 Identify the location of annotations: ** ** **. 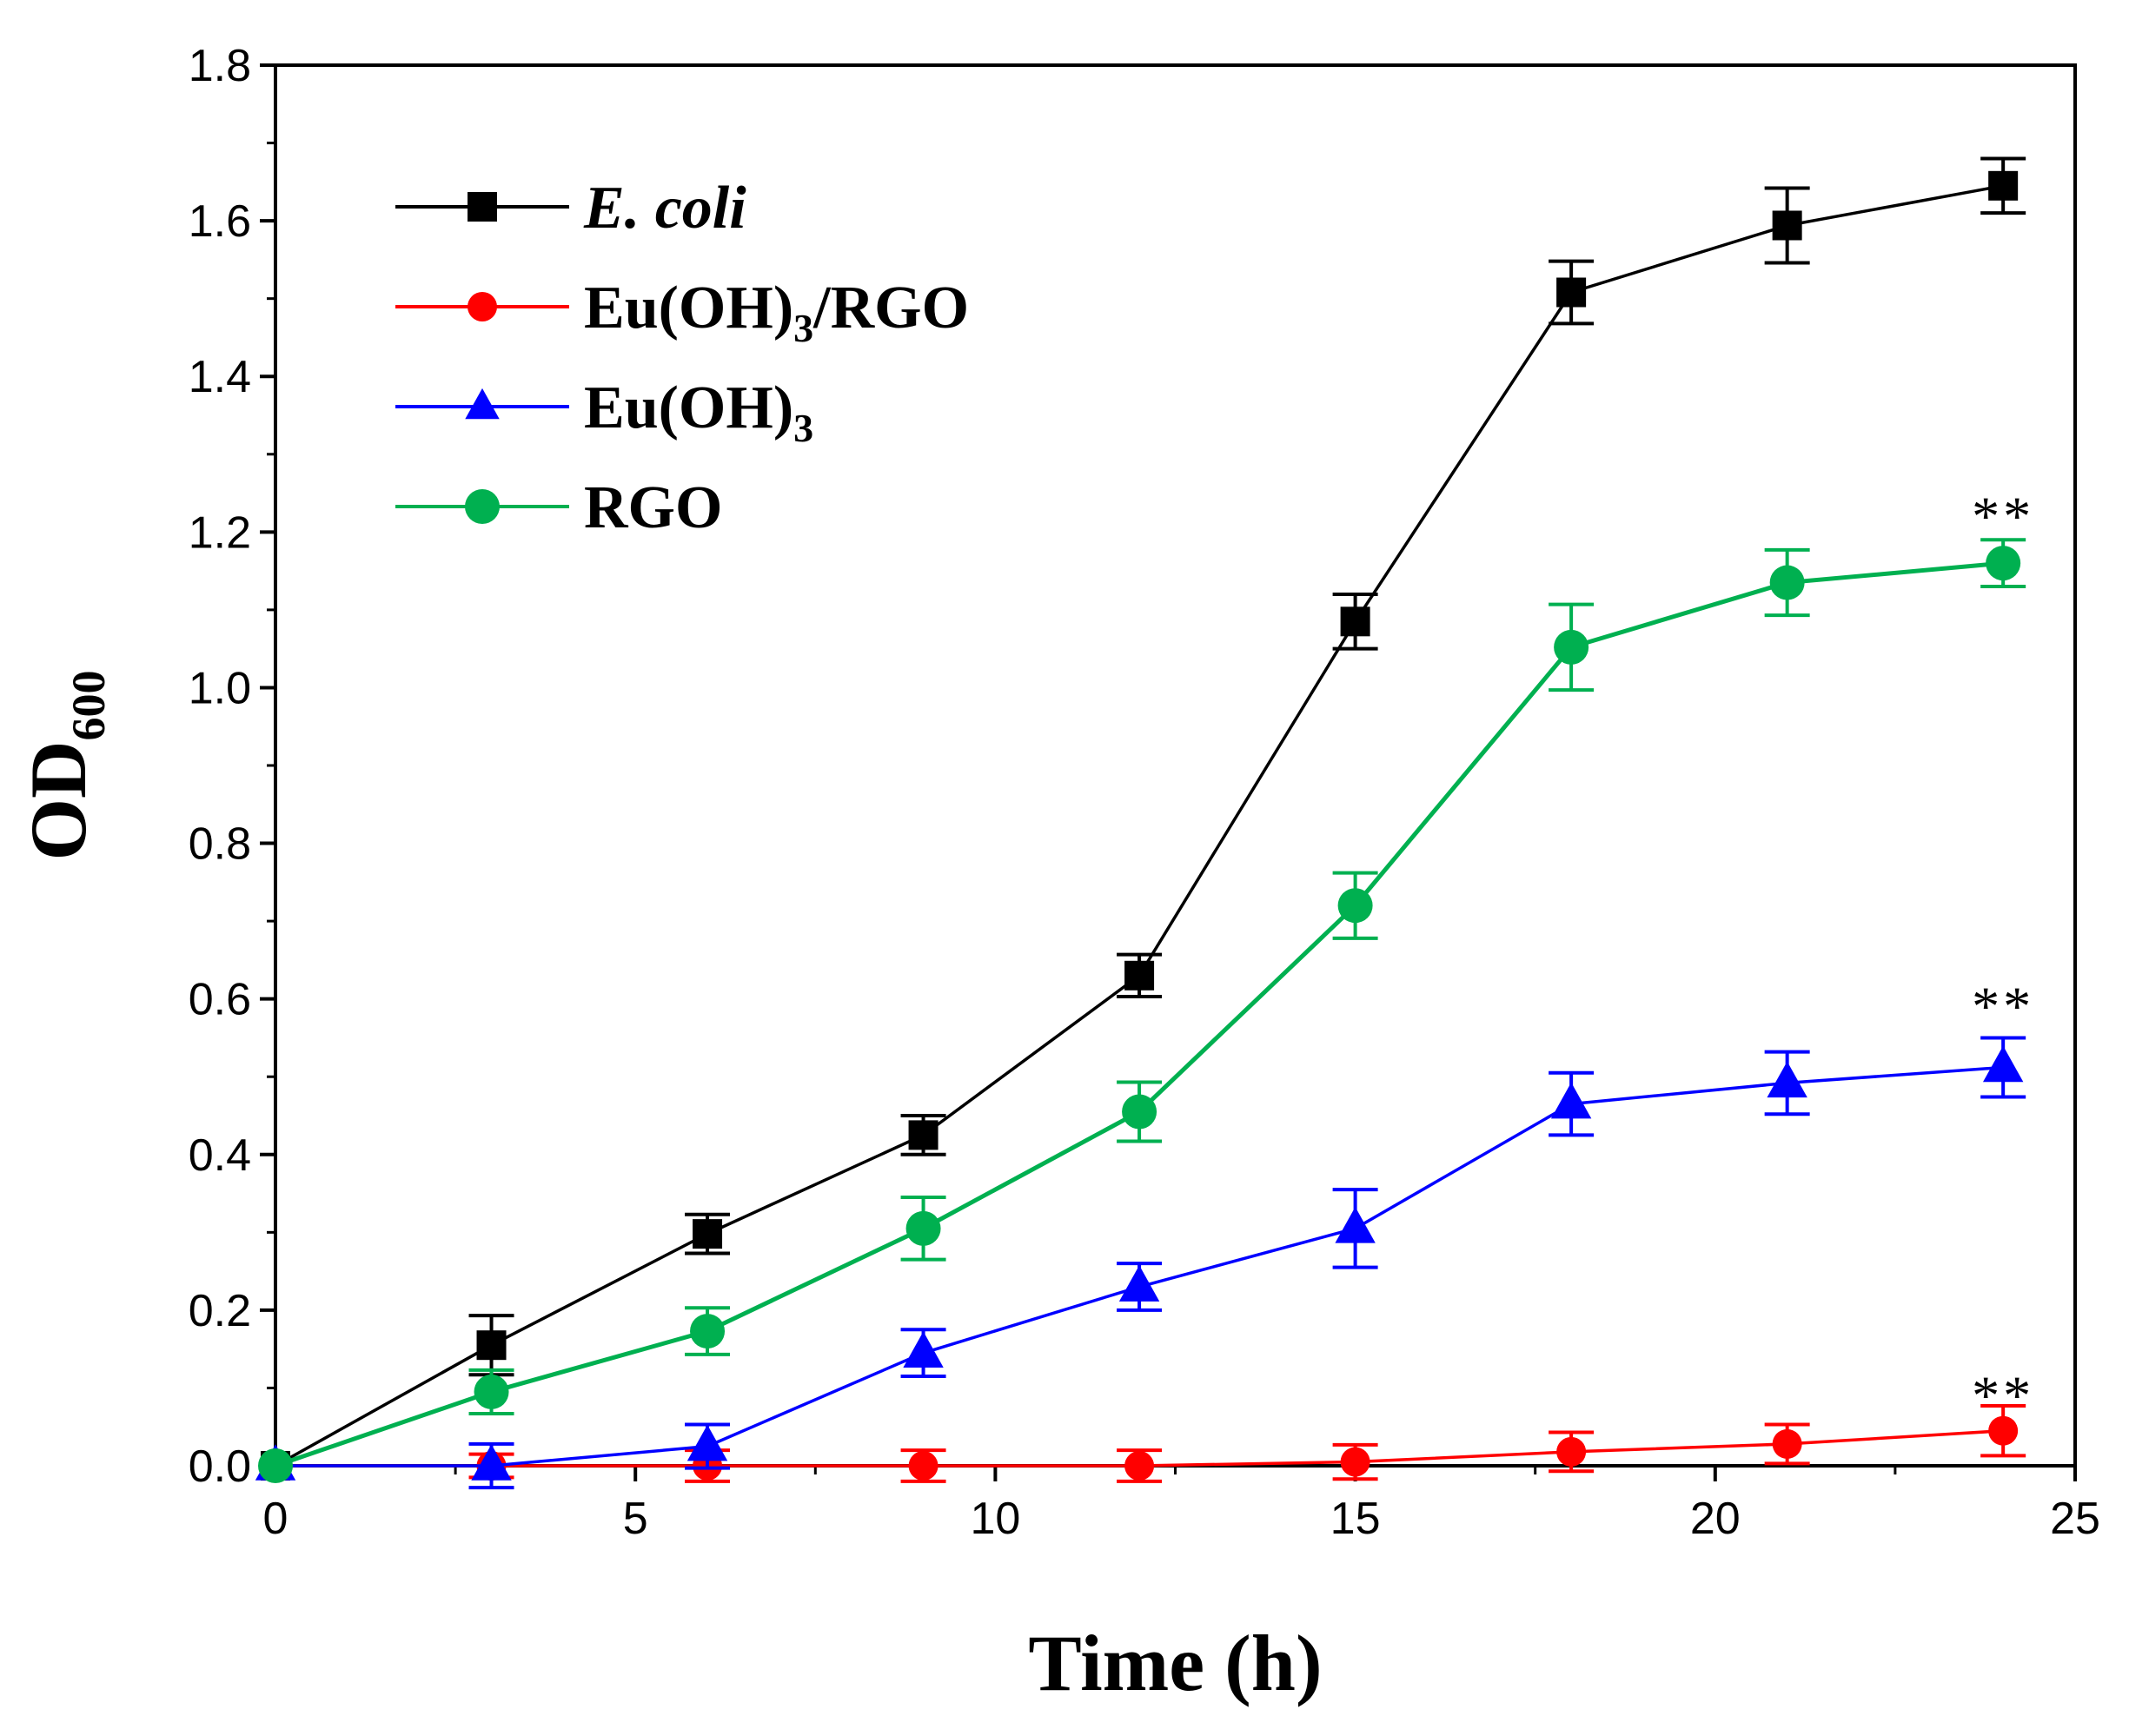
(2003, 955).